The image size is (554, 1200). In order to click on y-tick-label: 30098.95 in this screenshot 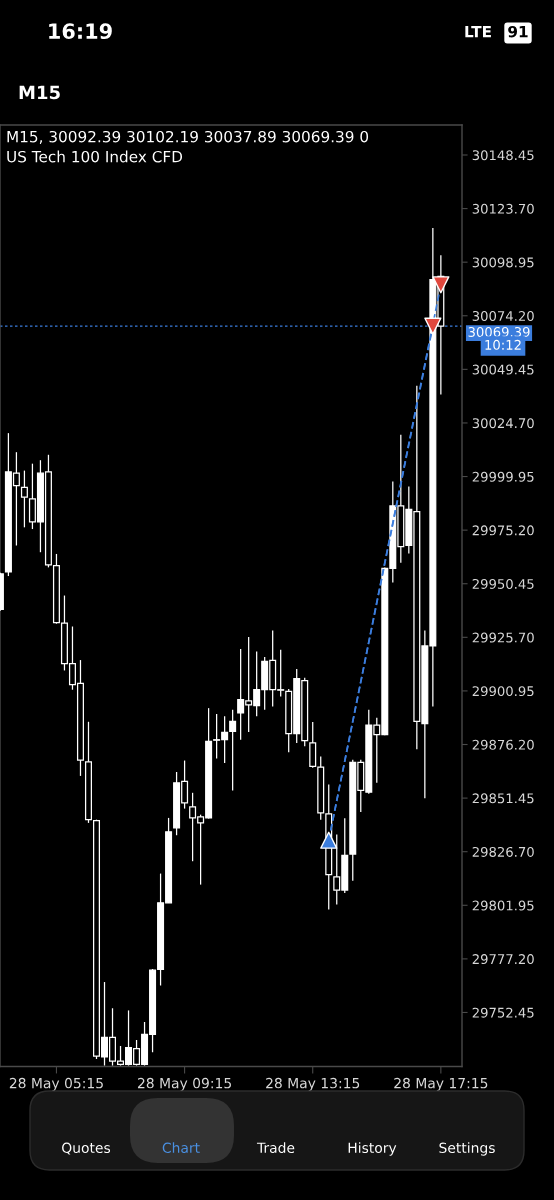, I will do `click(503, 262)`.